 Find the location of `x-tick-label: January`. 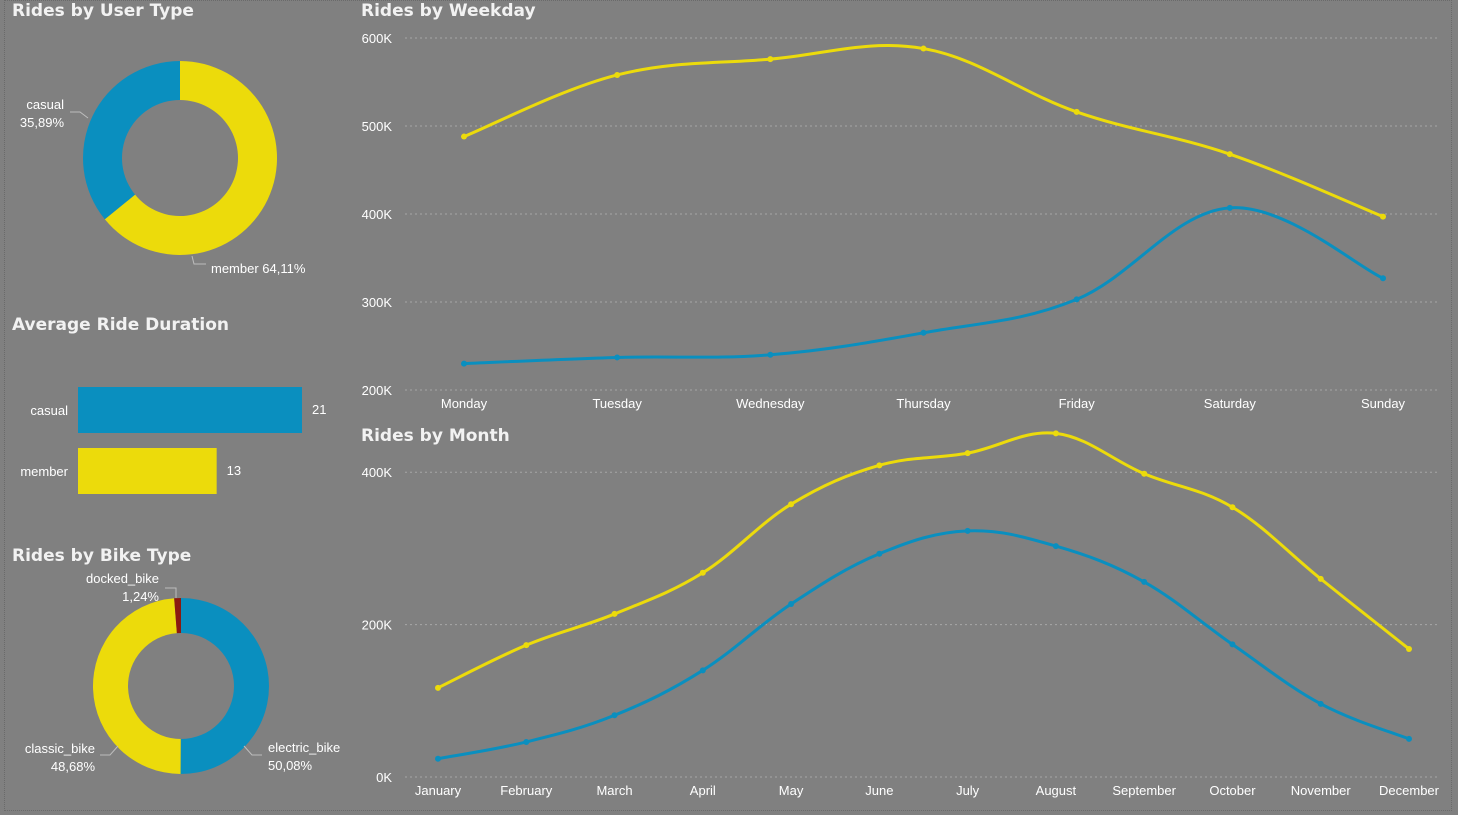

x-tick-label: January is located at coordinates (438, 790).